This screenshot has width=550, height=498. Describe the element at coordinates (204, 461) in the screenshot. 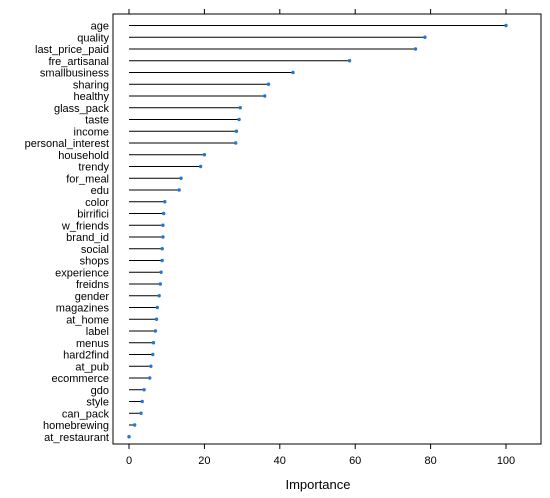

I see `x-tick-label-20: 20` at that location.